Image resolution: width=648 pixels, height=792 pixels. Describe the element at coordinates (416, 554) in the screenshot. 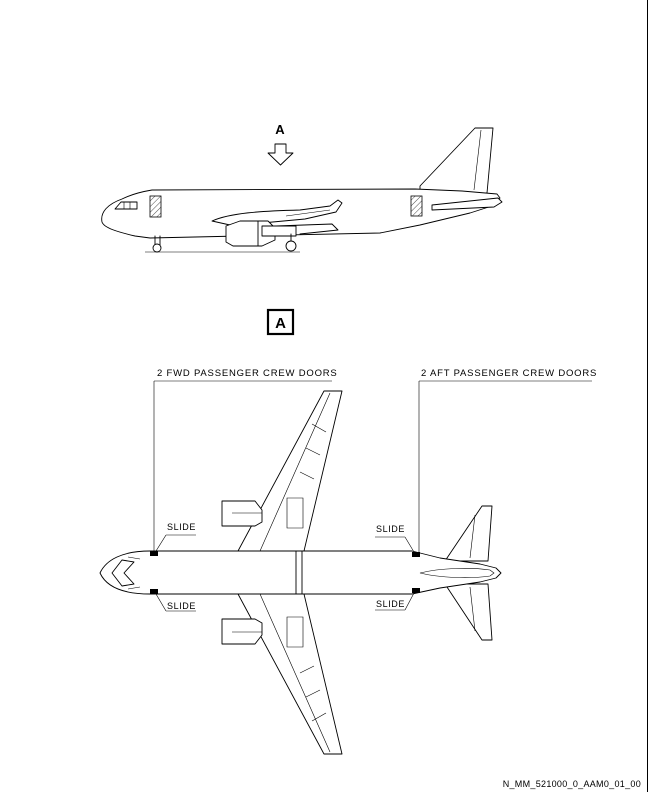

I see `aft-left-door` at that location.